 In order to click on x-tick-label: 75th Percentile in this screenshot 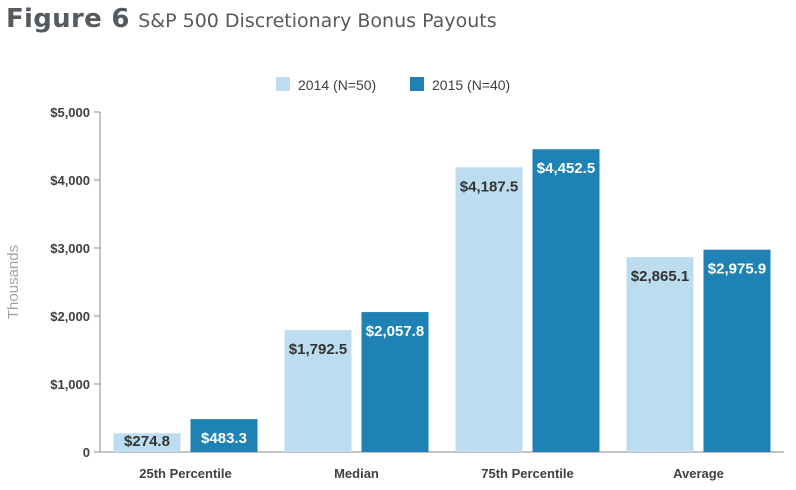, I will do `click(527, 473)`.